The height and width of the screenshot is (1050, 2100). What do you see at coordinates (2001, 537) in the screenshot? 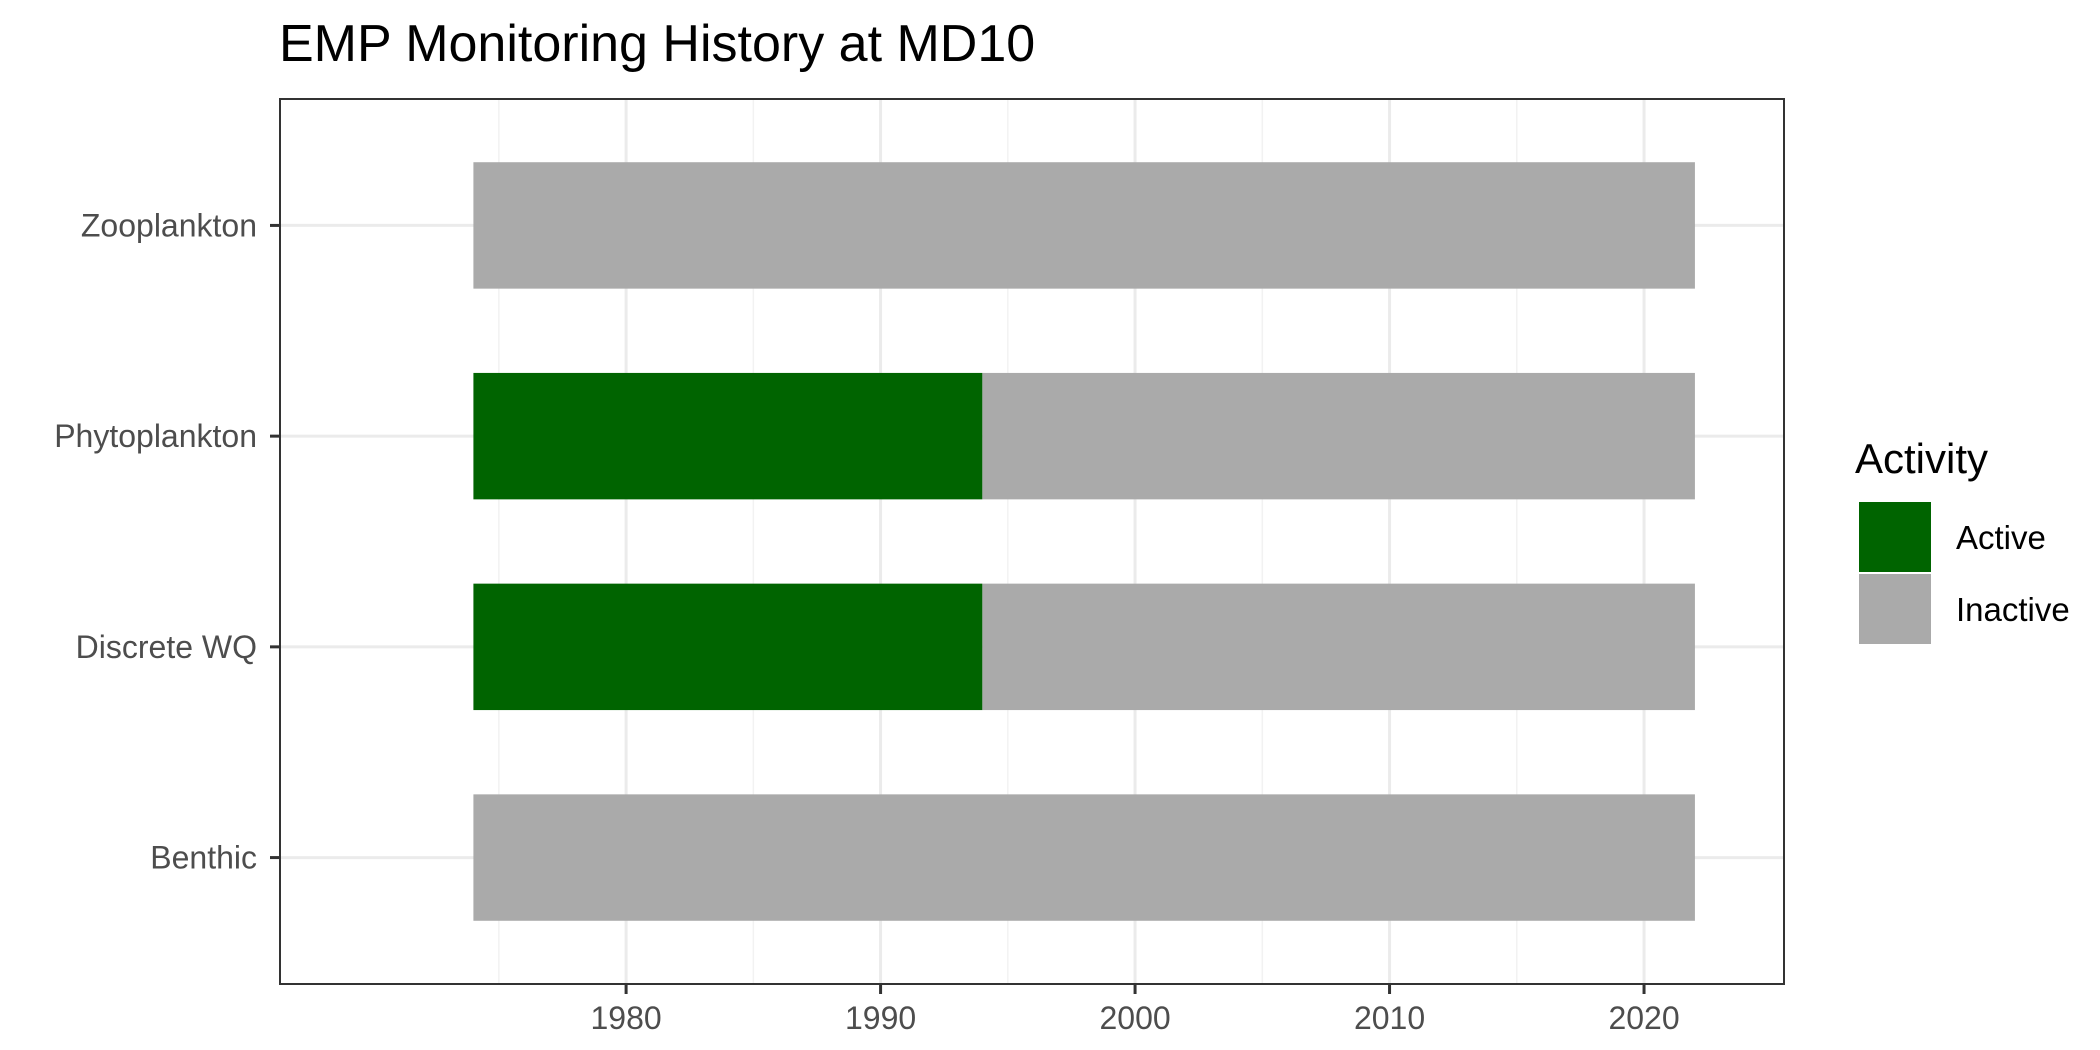
I see `legend-label-active: Active` at bounding box center [2001, 537].